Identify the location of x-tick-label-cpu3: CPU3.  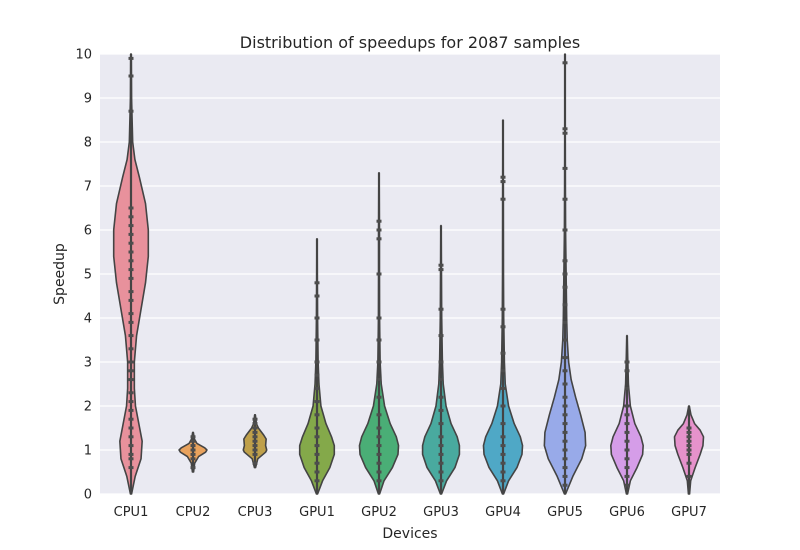
(255, 512).